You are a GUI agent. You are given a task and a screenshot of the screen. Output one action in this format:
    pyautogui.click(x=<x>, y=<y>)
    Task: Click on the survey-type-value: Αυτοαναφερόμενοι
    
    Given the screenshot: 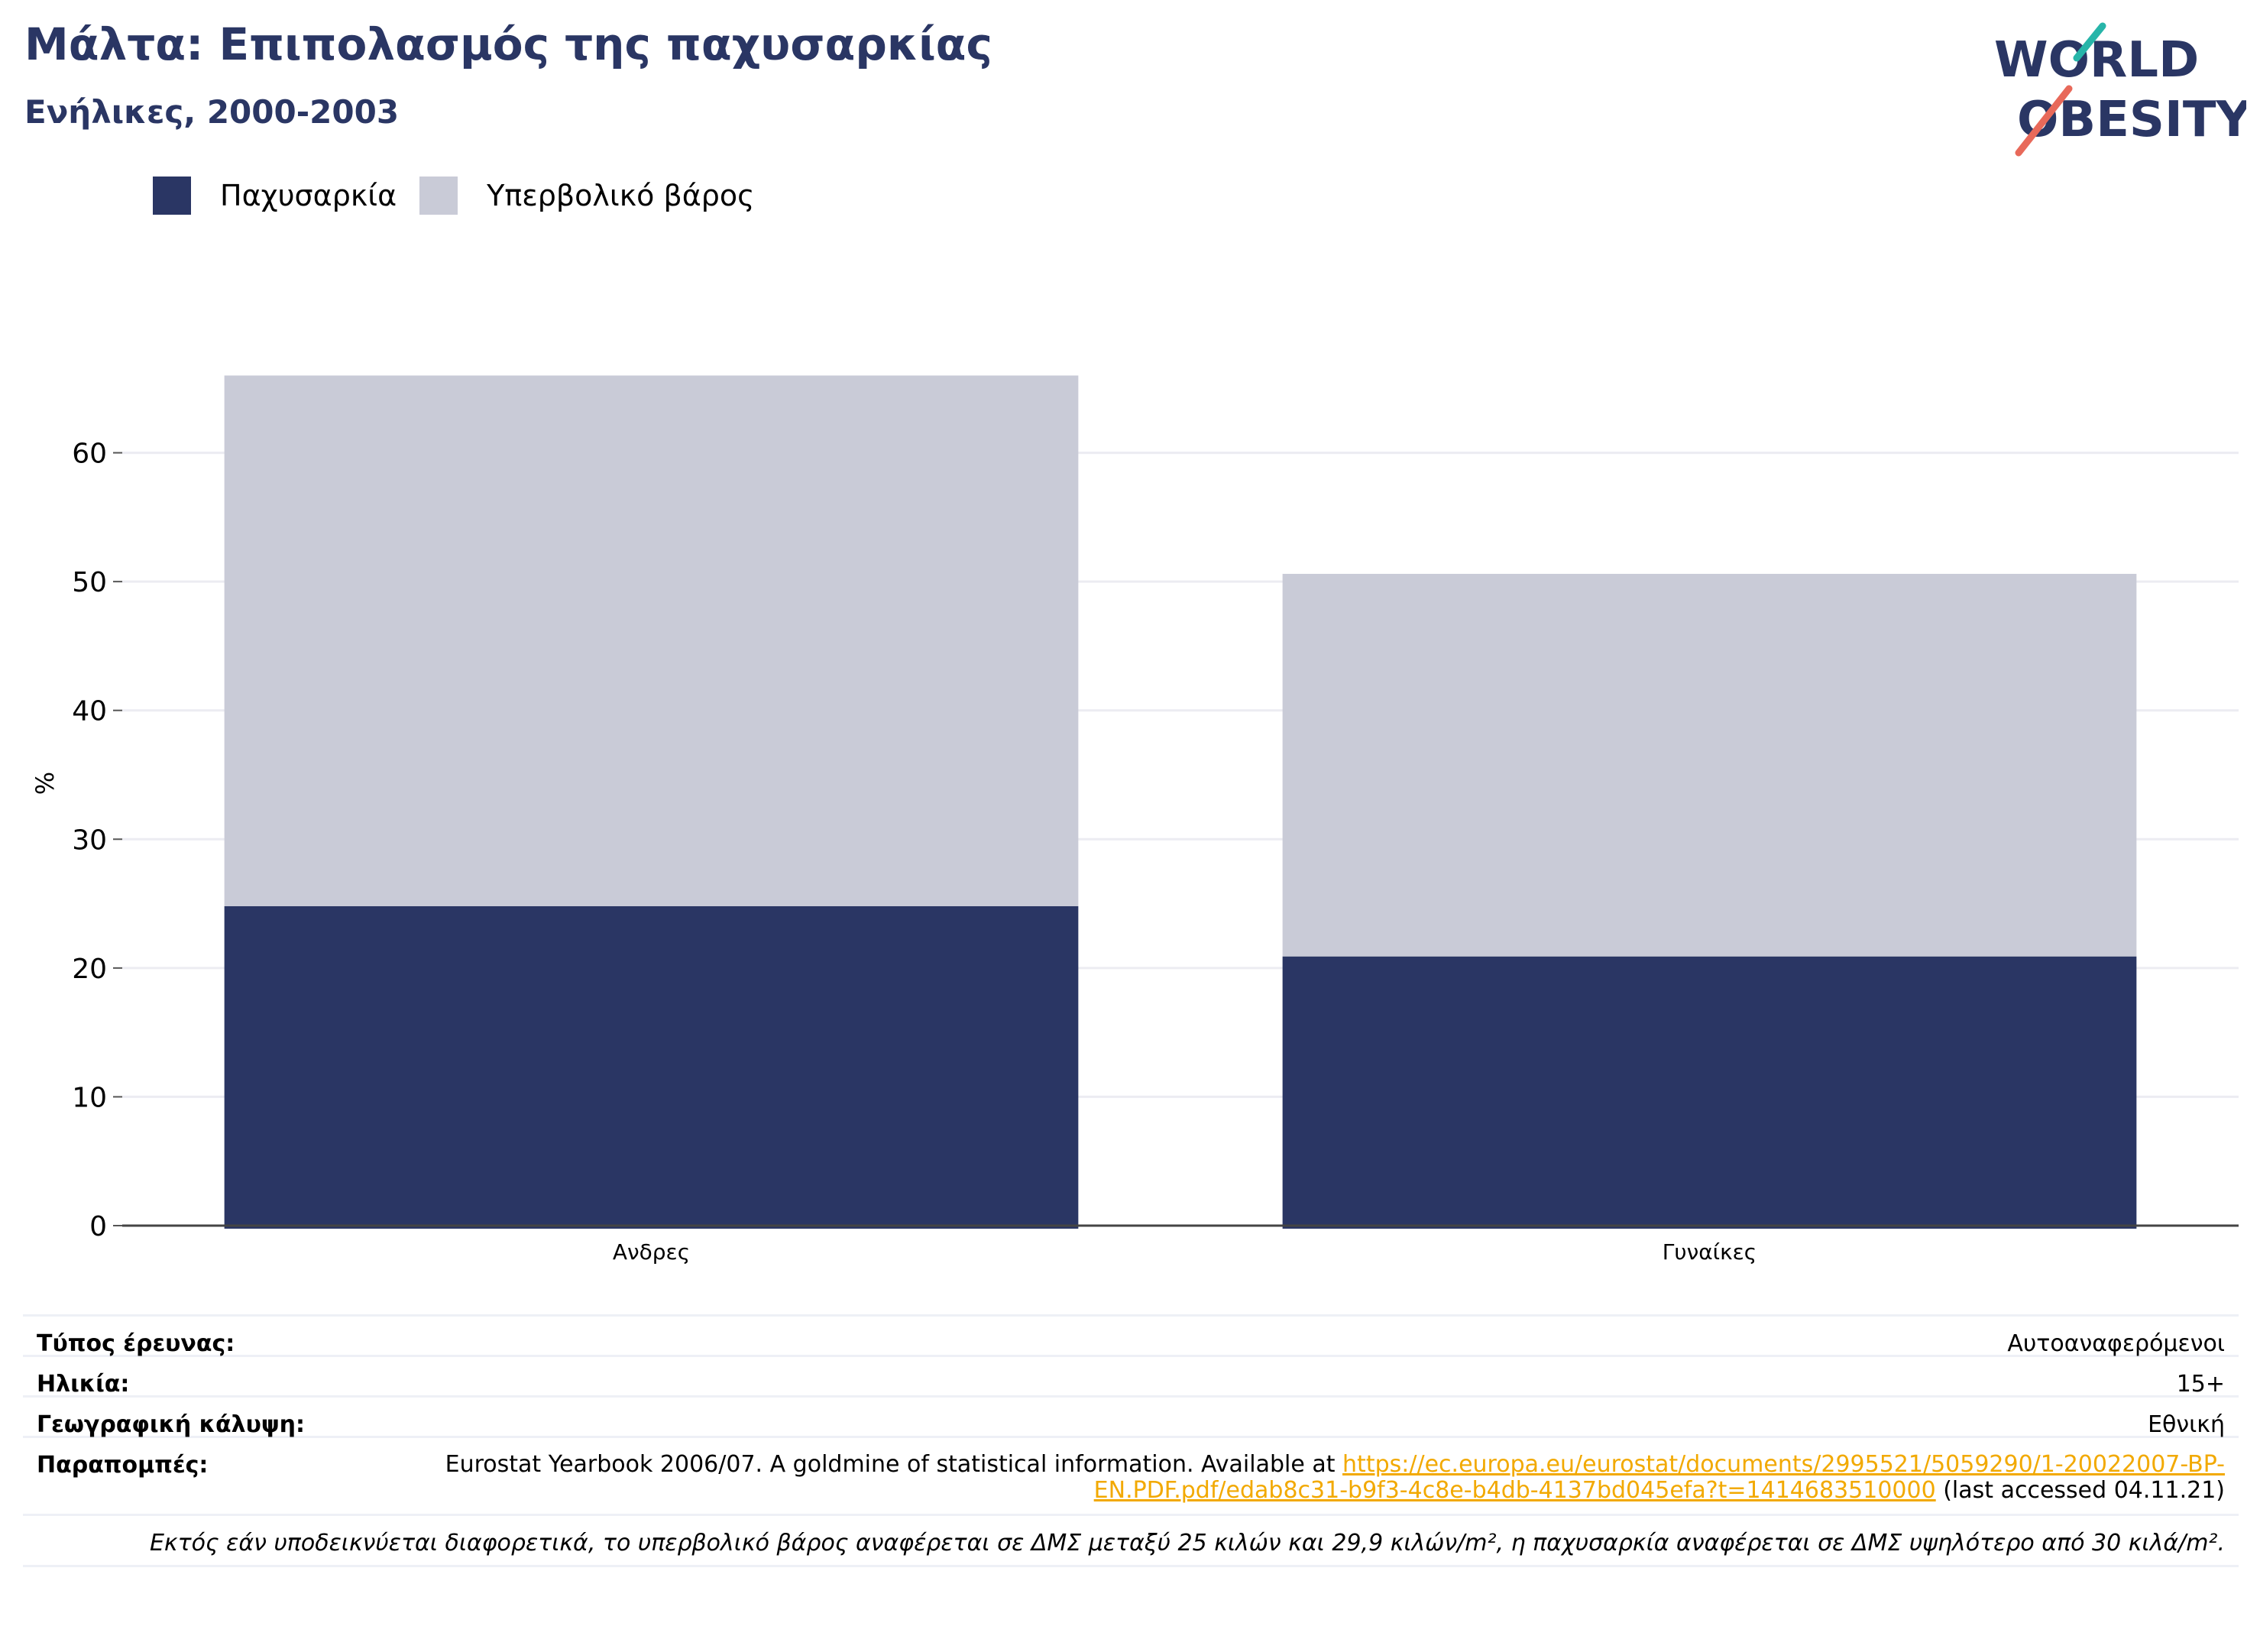 What is the action you would take?
    pyautogui.click(x=2116, y=1343)
    